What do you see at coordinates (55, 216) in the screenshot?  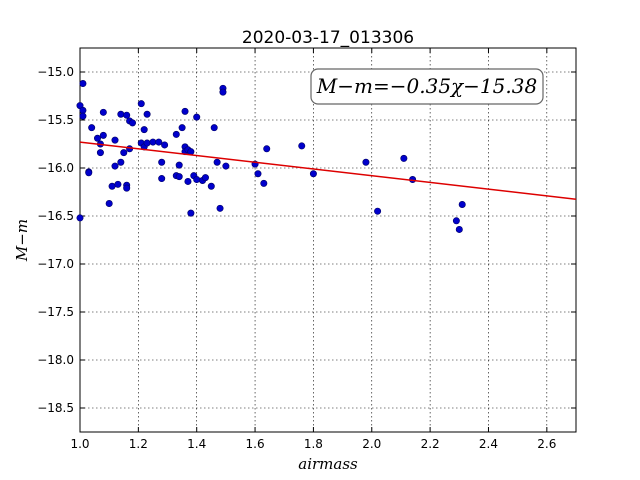 I see `y-tick-label: −16.5` at bounding box center [55, 216].